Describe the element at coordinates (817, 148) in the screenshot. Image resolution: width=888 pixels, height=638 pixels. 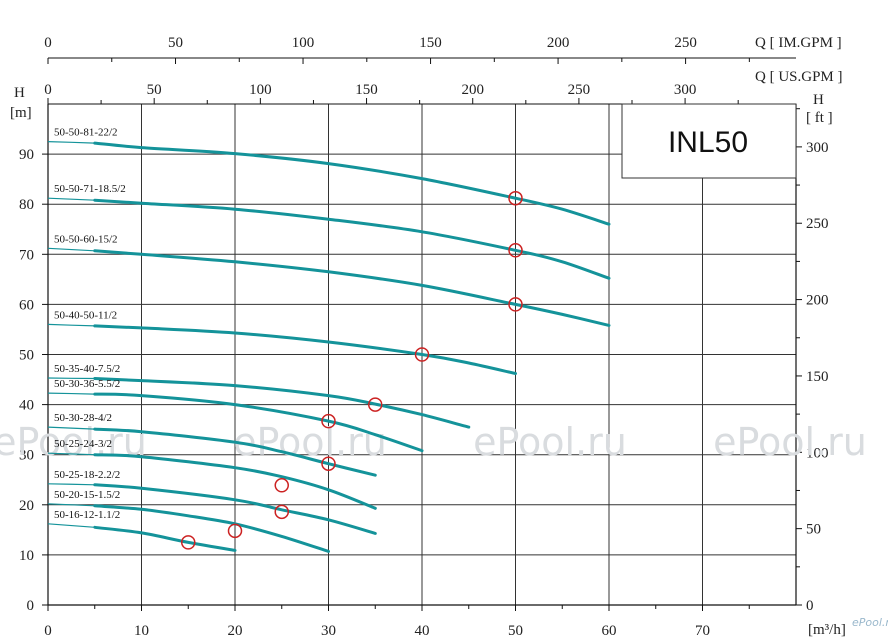
I see `ft-tick-label: 300` at that location.